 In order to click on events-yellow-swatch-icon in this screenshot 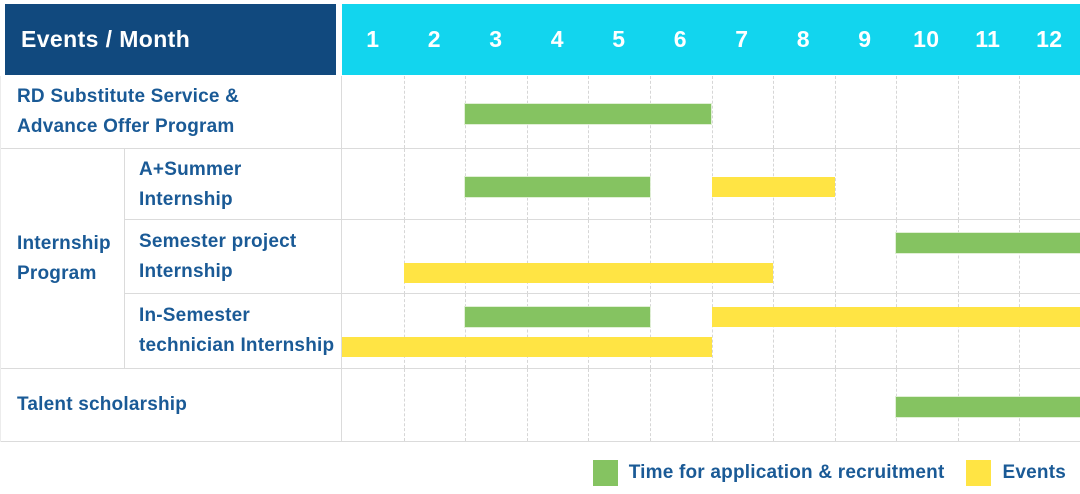, I will do `click(979, 473)`.